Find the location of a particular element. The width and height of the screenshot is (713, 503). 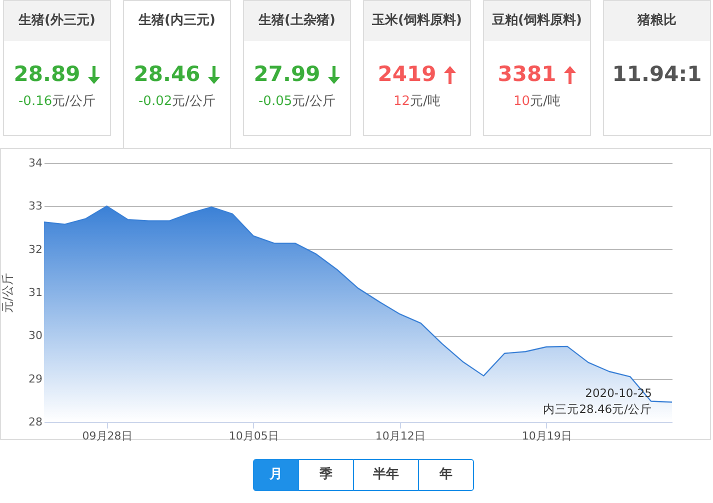

y-tick-label: 30 is located at coordinates (35, 335).